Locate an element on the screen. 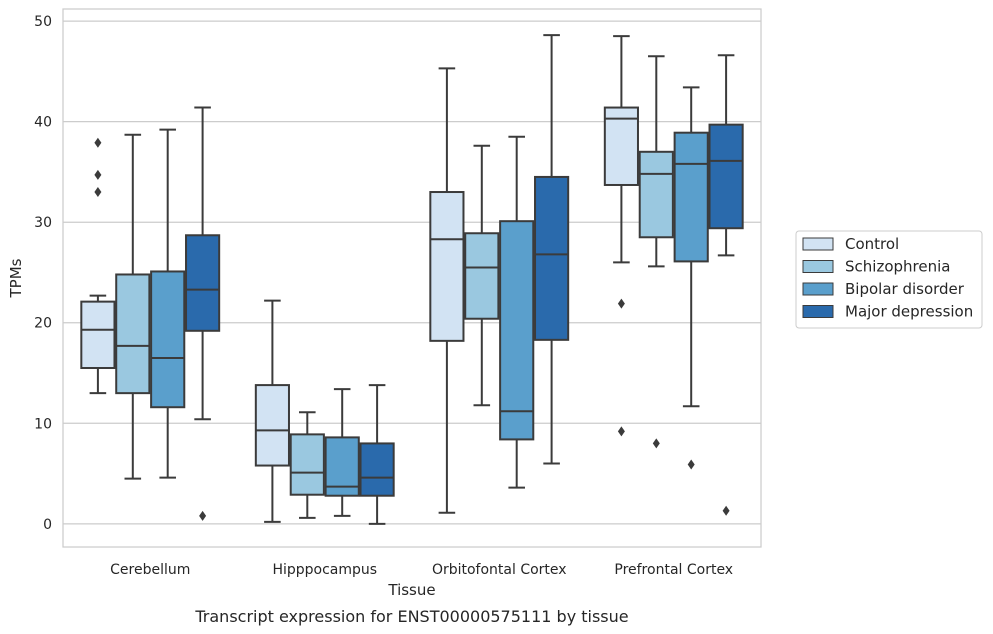  x-tick-label: Prefrontal Cortex is located at coordinates (673, 570).